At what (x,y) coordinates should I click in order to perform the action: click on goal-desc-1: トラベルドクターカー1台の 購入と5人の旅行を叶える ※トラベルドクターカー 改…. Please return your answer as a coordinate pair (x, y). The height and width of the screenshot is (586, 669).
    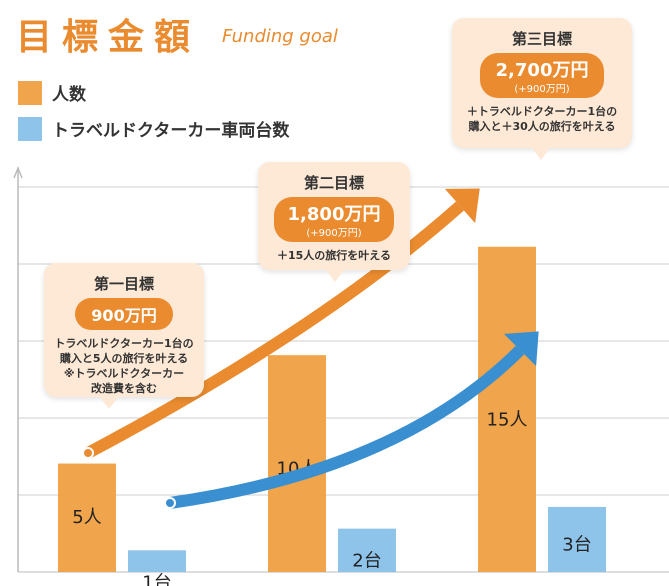
    Looking at the image, I should click on (124, 366).